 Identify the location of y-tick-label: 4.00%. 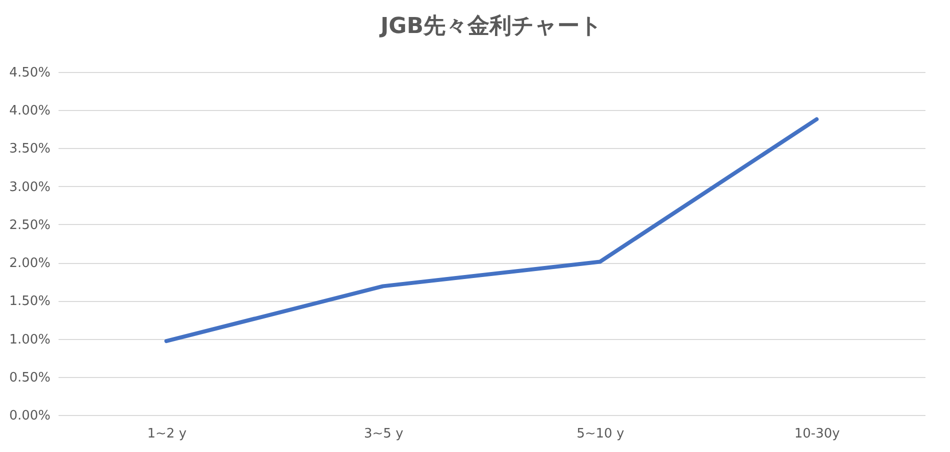
(29, 111).